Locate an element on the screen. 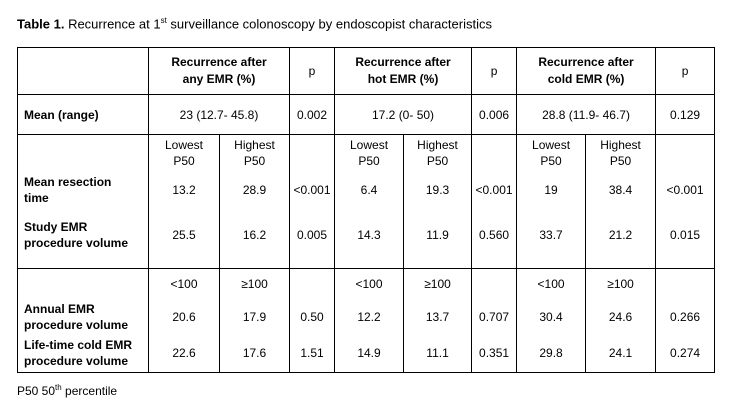  row-label-line1: Annual EMR is located at coordinates (59, 309).